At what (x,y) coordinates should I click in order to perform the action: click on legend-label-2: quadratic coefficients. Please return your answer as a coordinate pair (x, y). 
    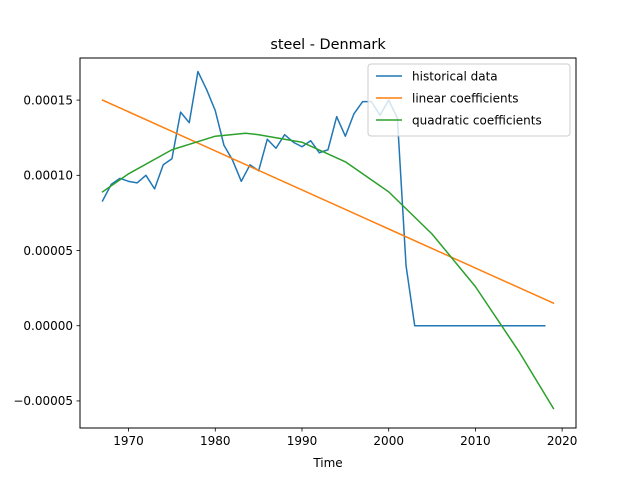
    Looking at the image, I should click on (477, 120).